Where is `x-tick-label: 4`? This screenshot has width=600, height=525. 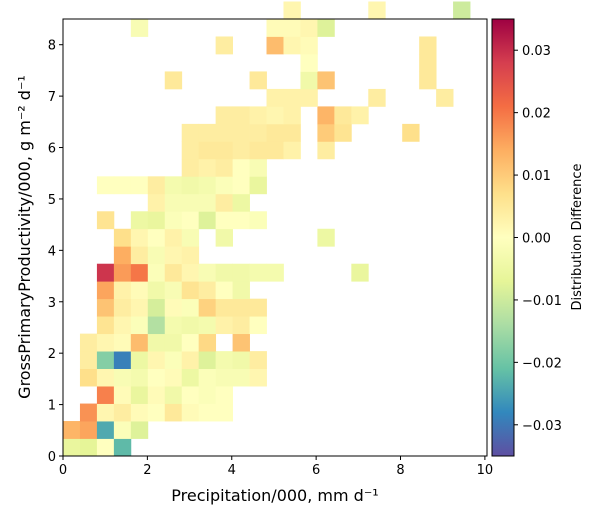
x-tick-label: 4 is located at coordinates (232, 470).